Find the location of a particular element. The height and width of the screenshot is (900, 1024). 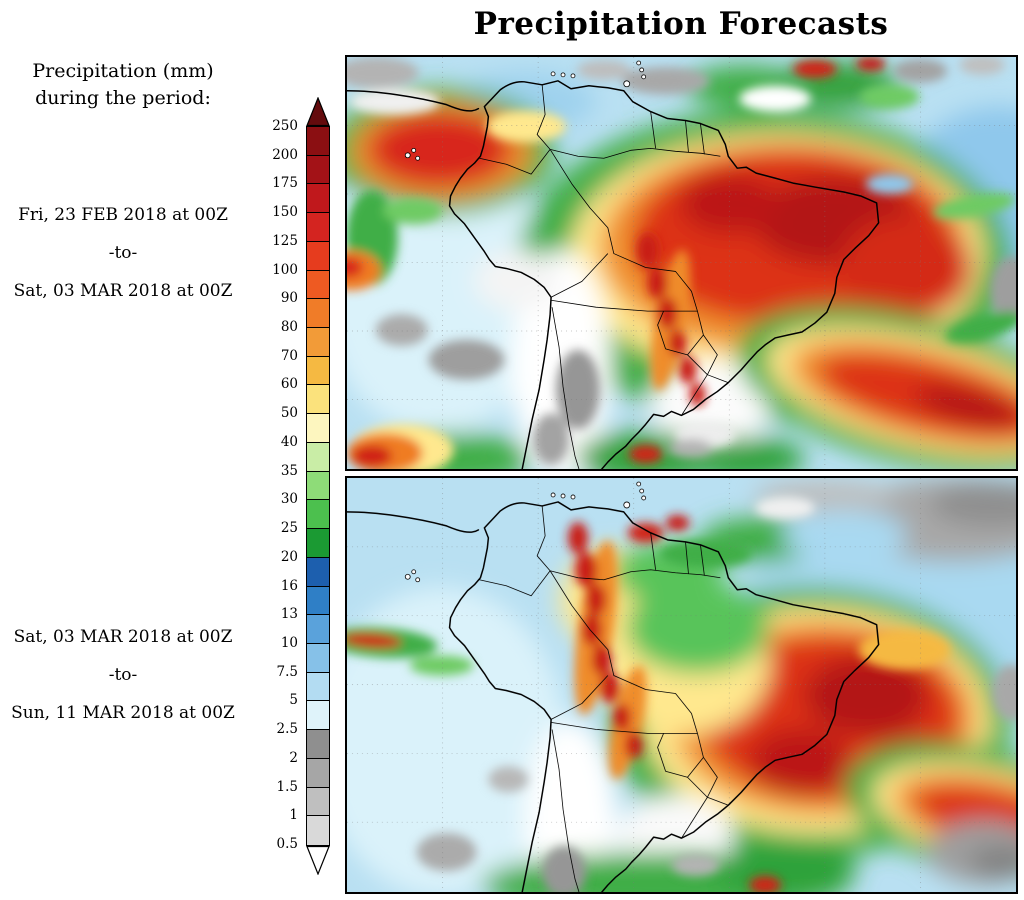

colorbar-label: 40 is located at coordinates (289, 441).